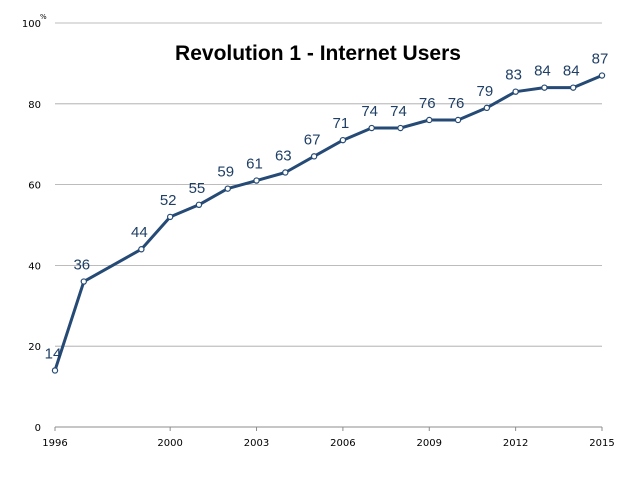 This screenshot has height=479, width=638. Describe the element at coordinates (256, 443) in the screenshot. I see `x-tick-label: 2003` at that location.